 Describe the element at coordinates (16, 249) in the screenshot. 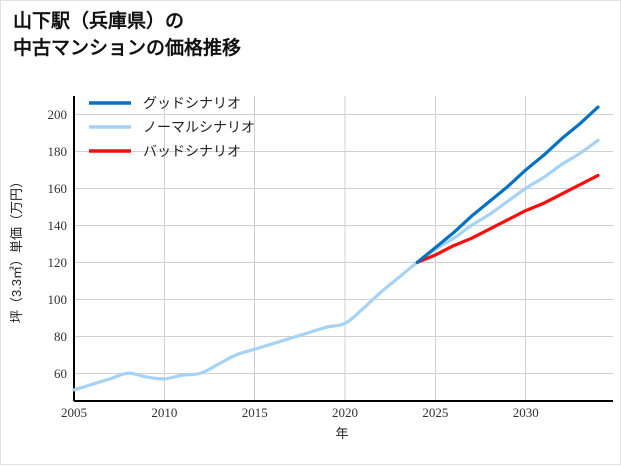

I see `y-axis-title: 坪（3.3㎡）単価（万円）` at that location.